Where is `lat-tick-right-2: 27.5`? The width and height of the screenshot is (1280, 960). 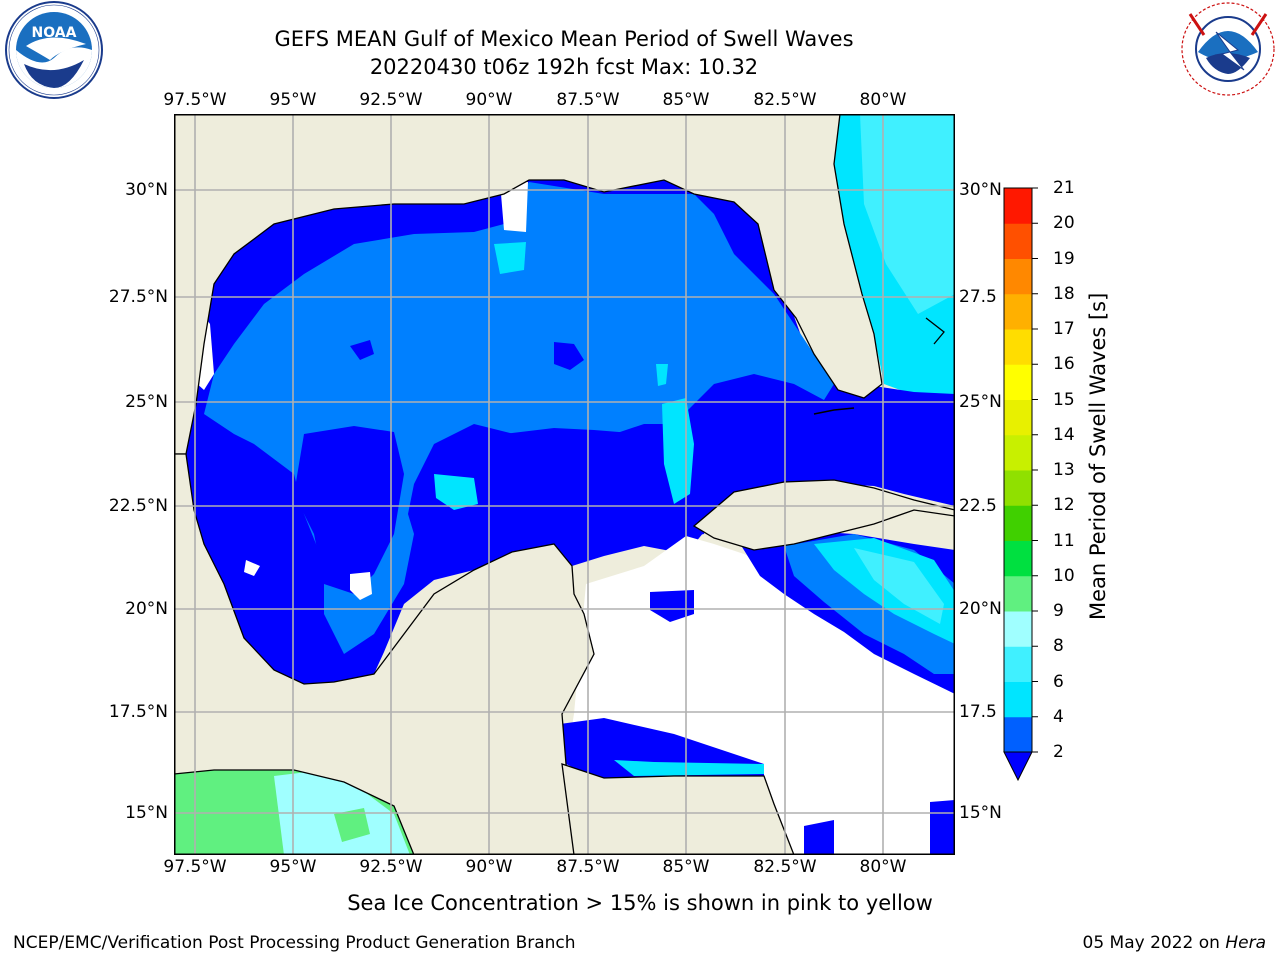
lat-tick-right-2: 27.5 is located at coordinates (978, 297).